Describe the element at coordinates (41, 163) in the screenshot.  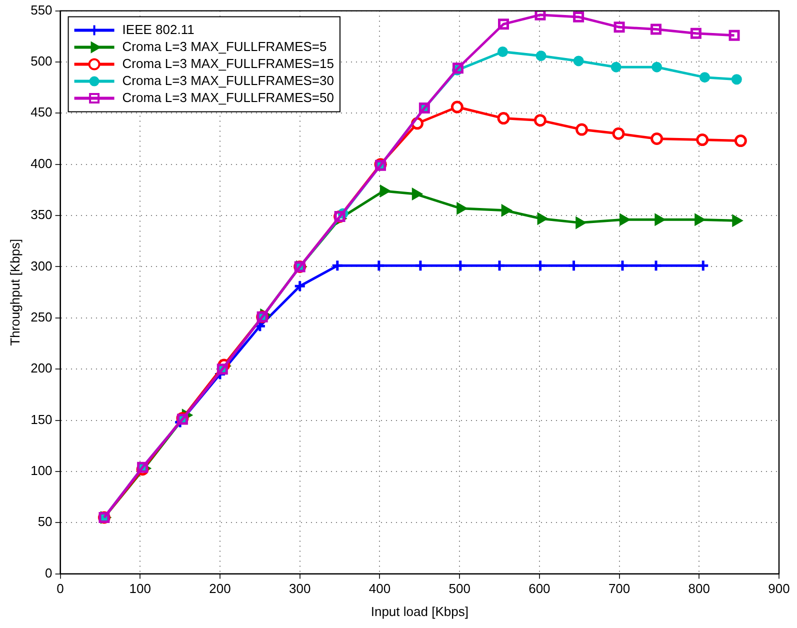
I see `y-tick-label: 400` at that location.